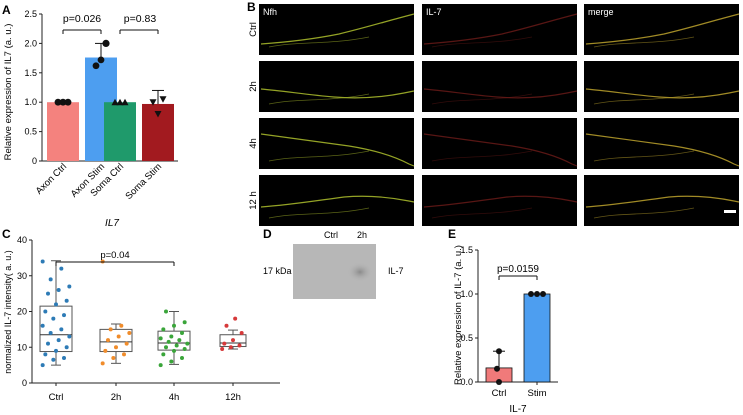 This screenshot has height=415, width=743. I want to click on panel-a-sig-2: p=0.83, so click(139, 23).